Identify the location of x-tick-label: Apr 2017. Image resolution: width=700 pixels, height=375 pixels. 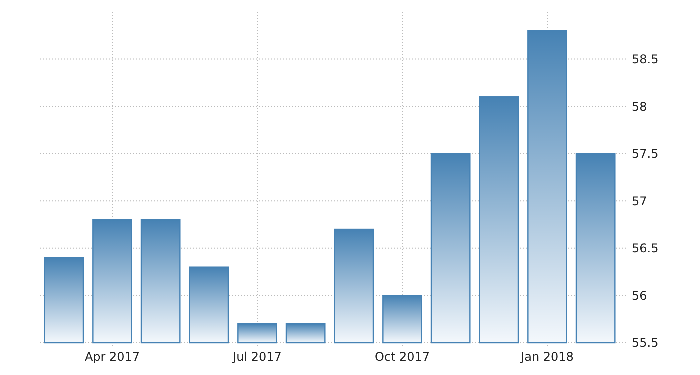
(112, 357).